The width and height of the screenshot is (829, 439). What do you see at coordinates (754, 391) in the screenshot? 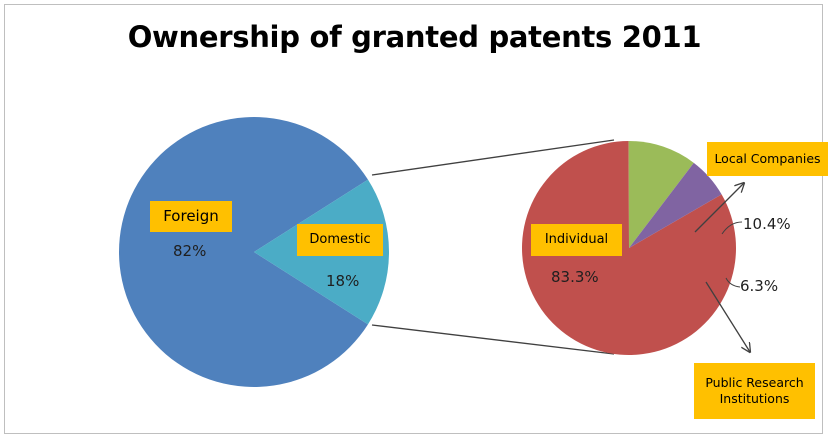
I see `label-public-research: Public Research Institutions` at bounding box center [754, 391].